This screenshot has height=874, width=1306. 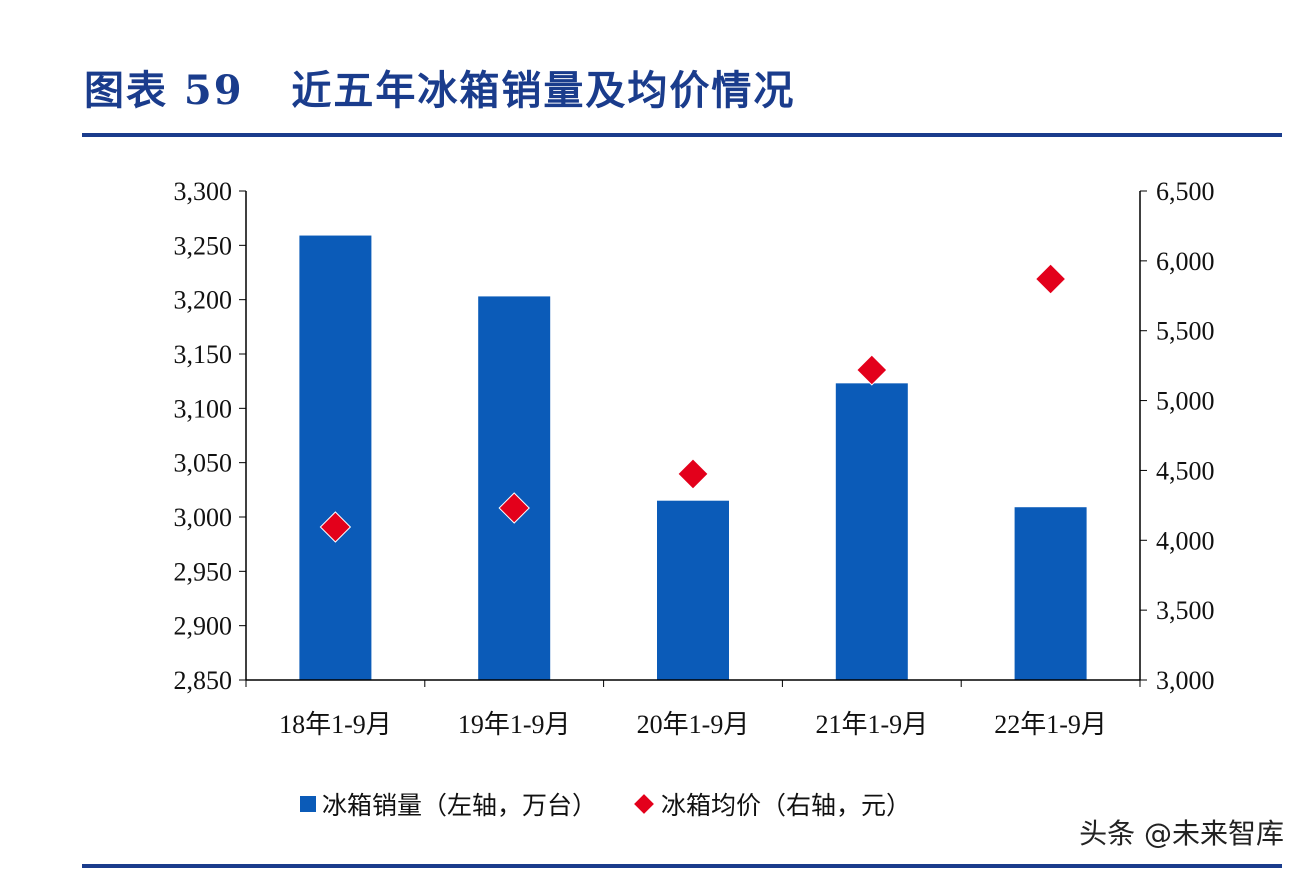 What do you see at coordinates (682, 135) in the screenshot?
I see `title-divider` at bounding box center [682, 135].